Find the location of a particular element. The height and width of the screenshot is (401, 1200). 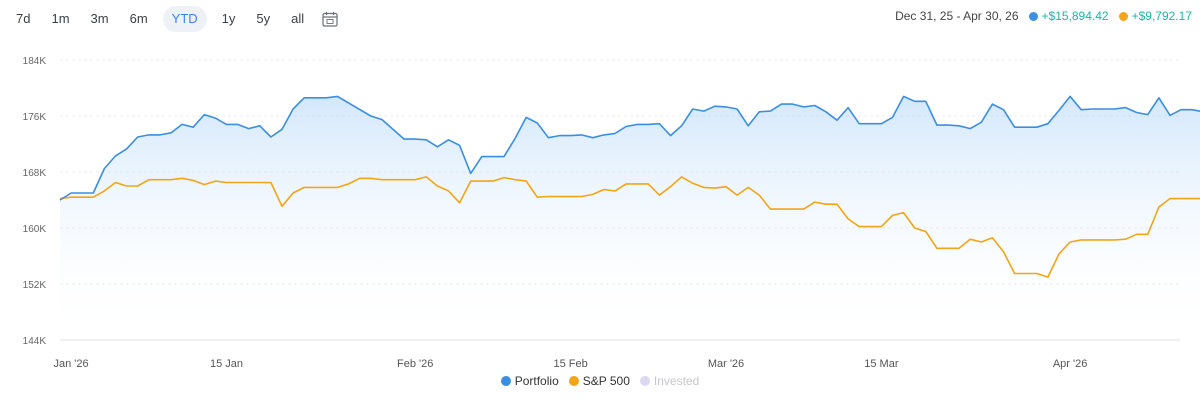

date-range: Dec 31, 25 - Apr 30, 26 is located at coordinates (957, 16).